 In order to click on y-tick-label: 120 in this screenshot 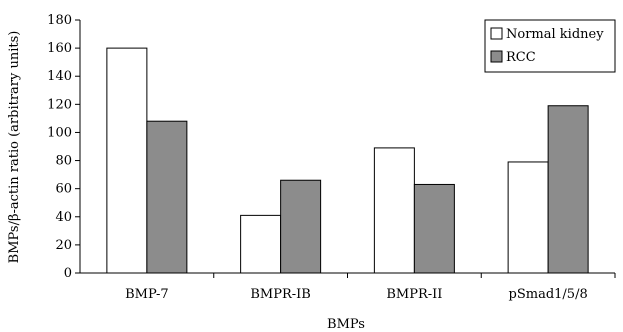, I will do `click(59, 104)`.